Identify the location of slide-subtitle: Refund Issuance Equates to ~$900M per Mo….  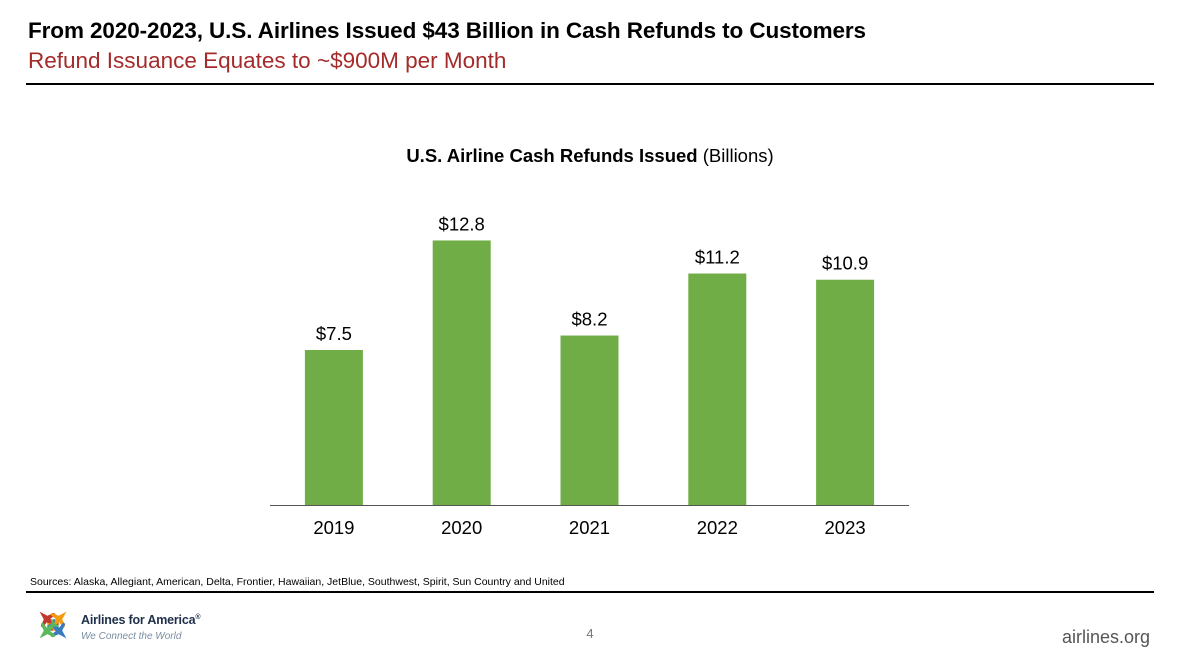
(267, 60).